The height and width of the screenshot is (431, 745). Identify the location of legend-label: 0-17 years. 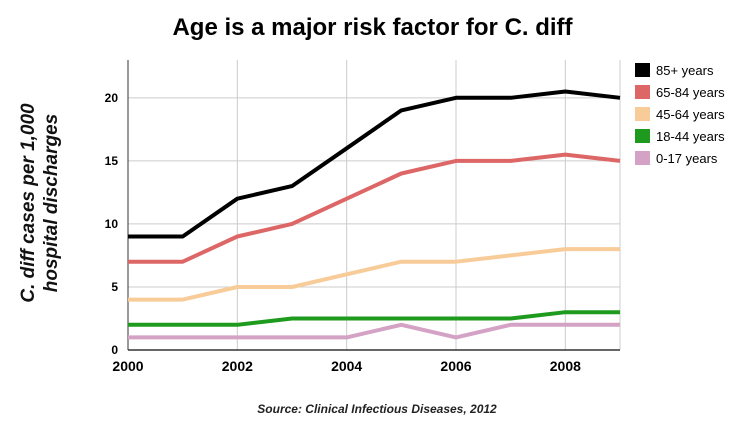
(687, 158).